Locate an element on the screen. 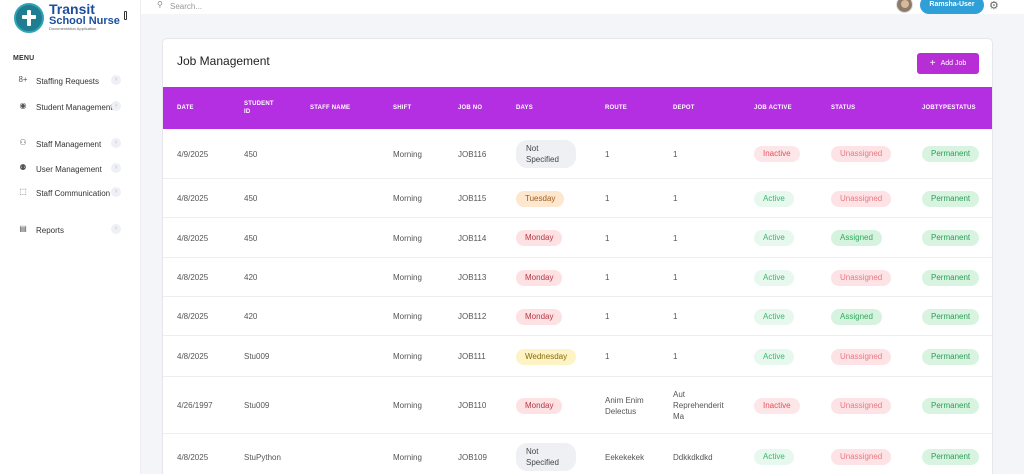  column-header-shift: SHIFT is located at coordinates (402, 108).